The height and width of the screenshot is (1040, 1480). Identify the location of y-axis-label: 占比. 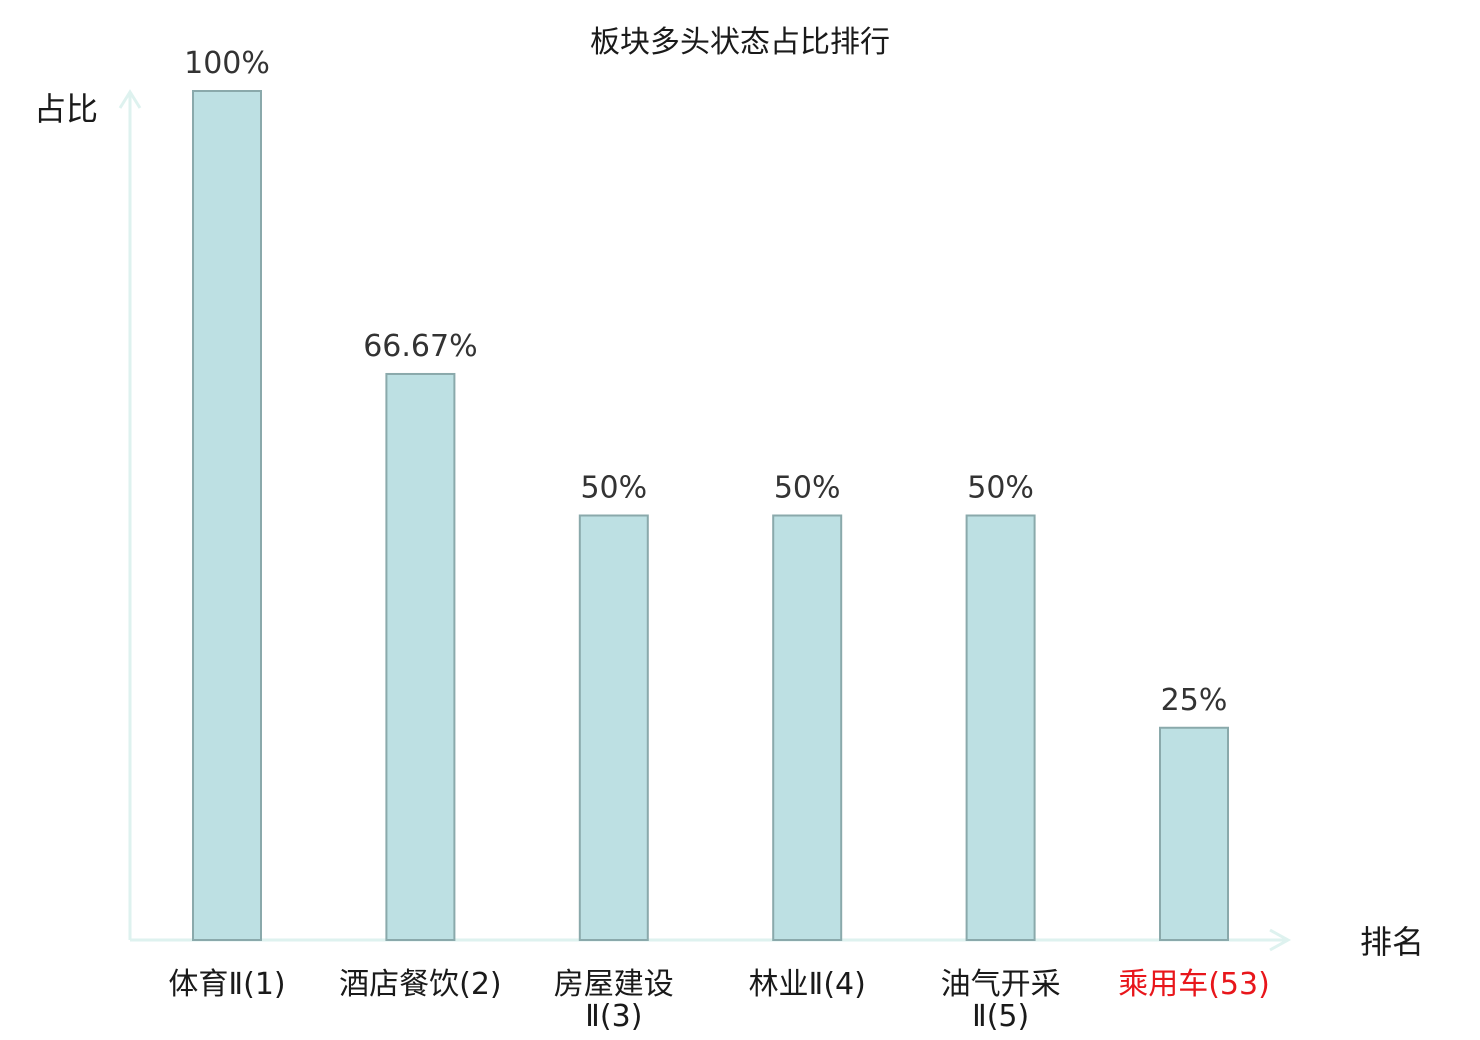
(66, 109).